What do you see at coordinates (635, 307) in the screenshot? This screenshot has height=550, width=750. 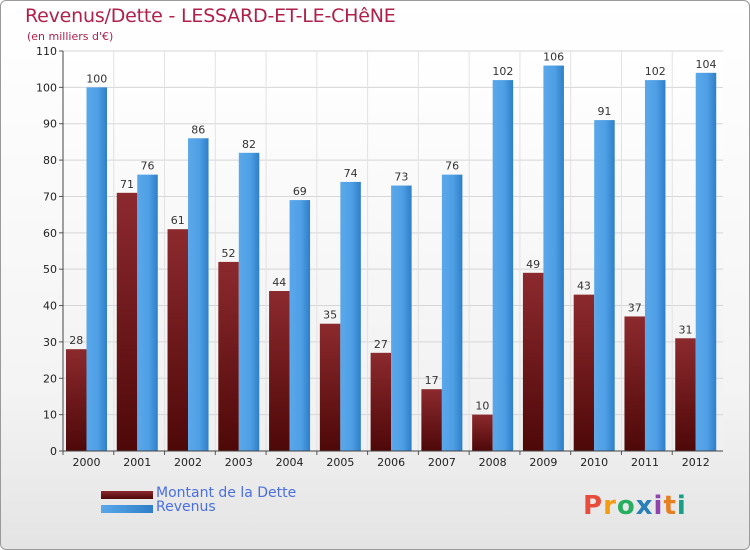 I see `data-label: 37` at bounding box center [635, 307].